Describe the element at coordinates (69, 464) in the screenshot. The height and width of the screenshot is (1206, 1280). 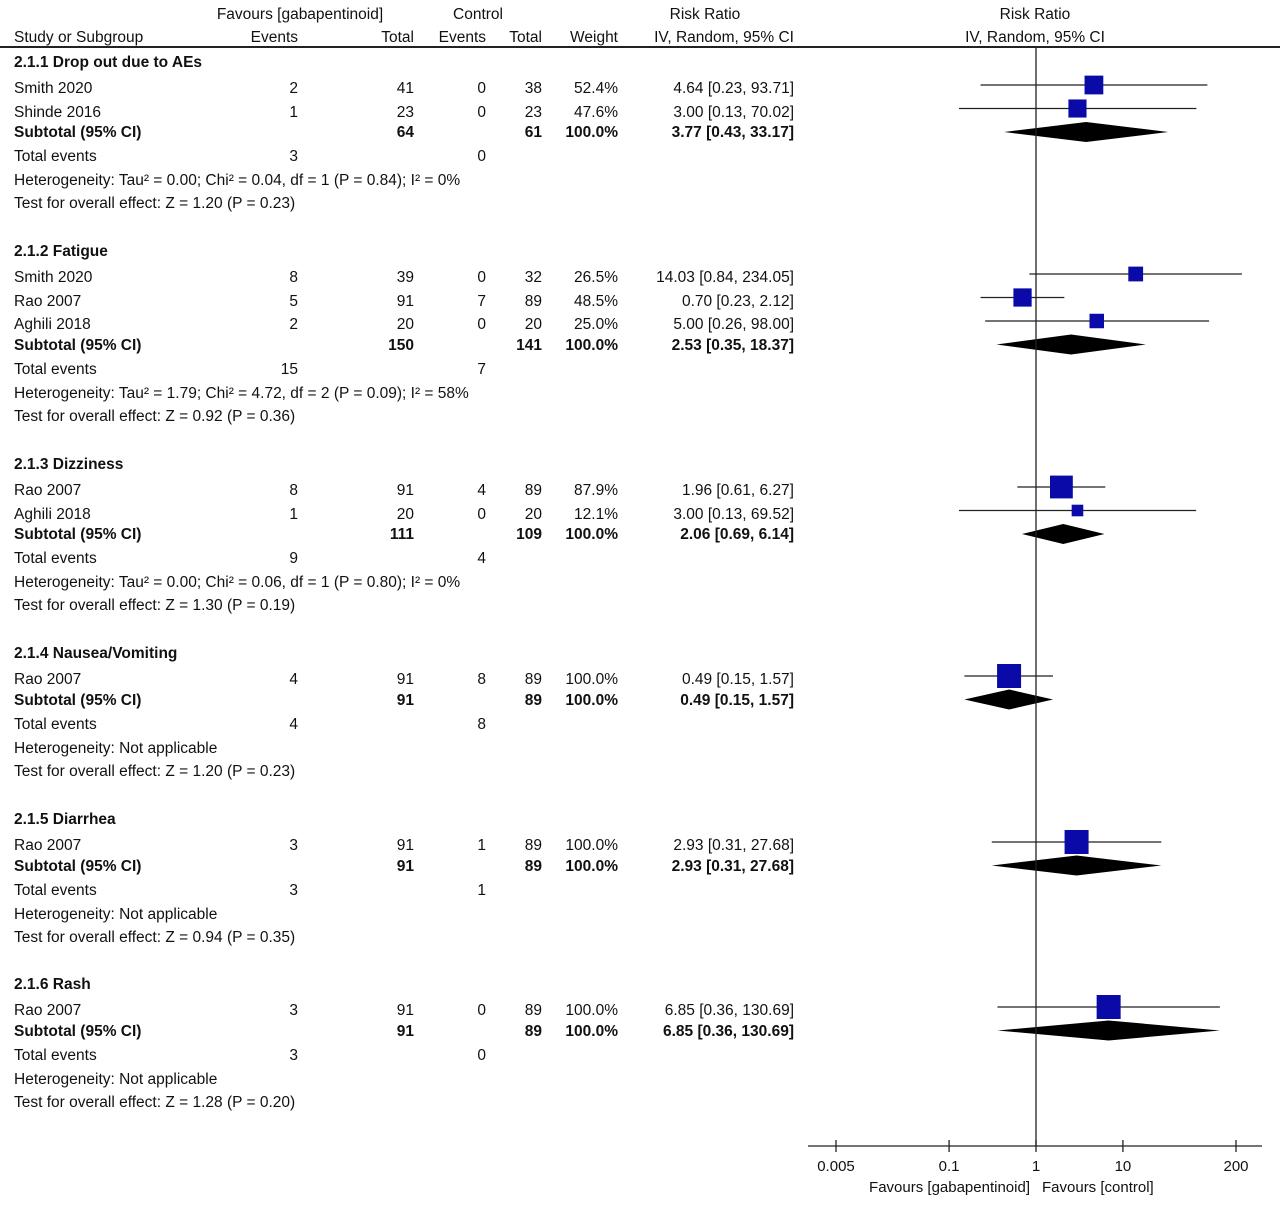
I see `subgroup-title: 2.1.3 Dizziness` at that location.